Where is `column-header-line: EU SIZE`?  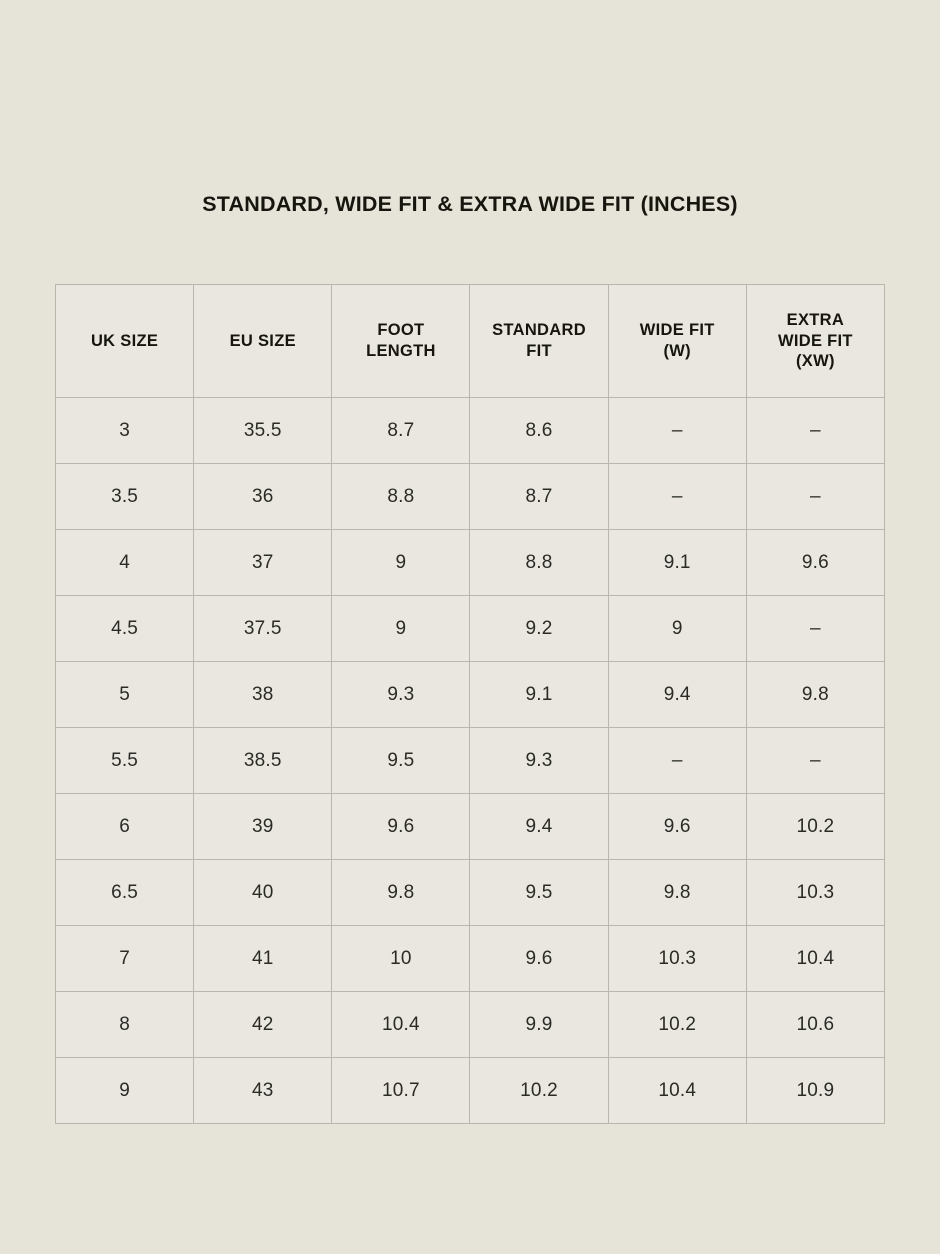 column-header-line: EU SIZE is located at coordinates (262, 340).